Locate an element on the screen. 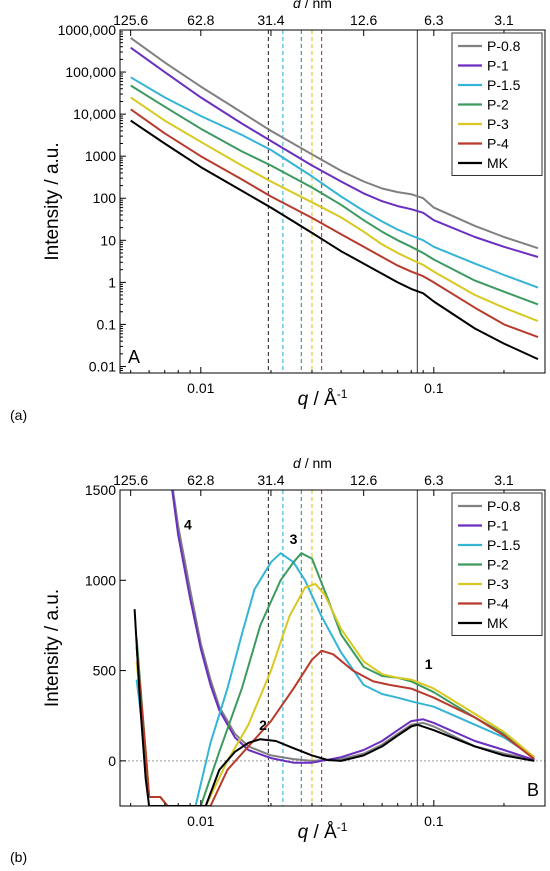  y-tick-label: 100,000 is located at coordinates (90, 72).